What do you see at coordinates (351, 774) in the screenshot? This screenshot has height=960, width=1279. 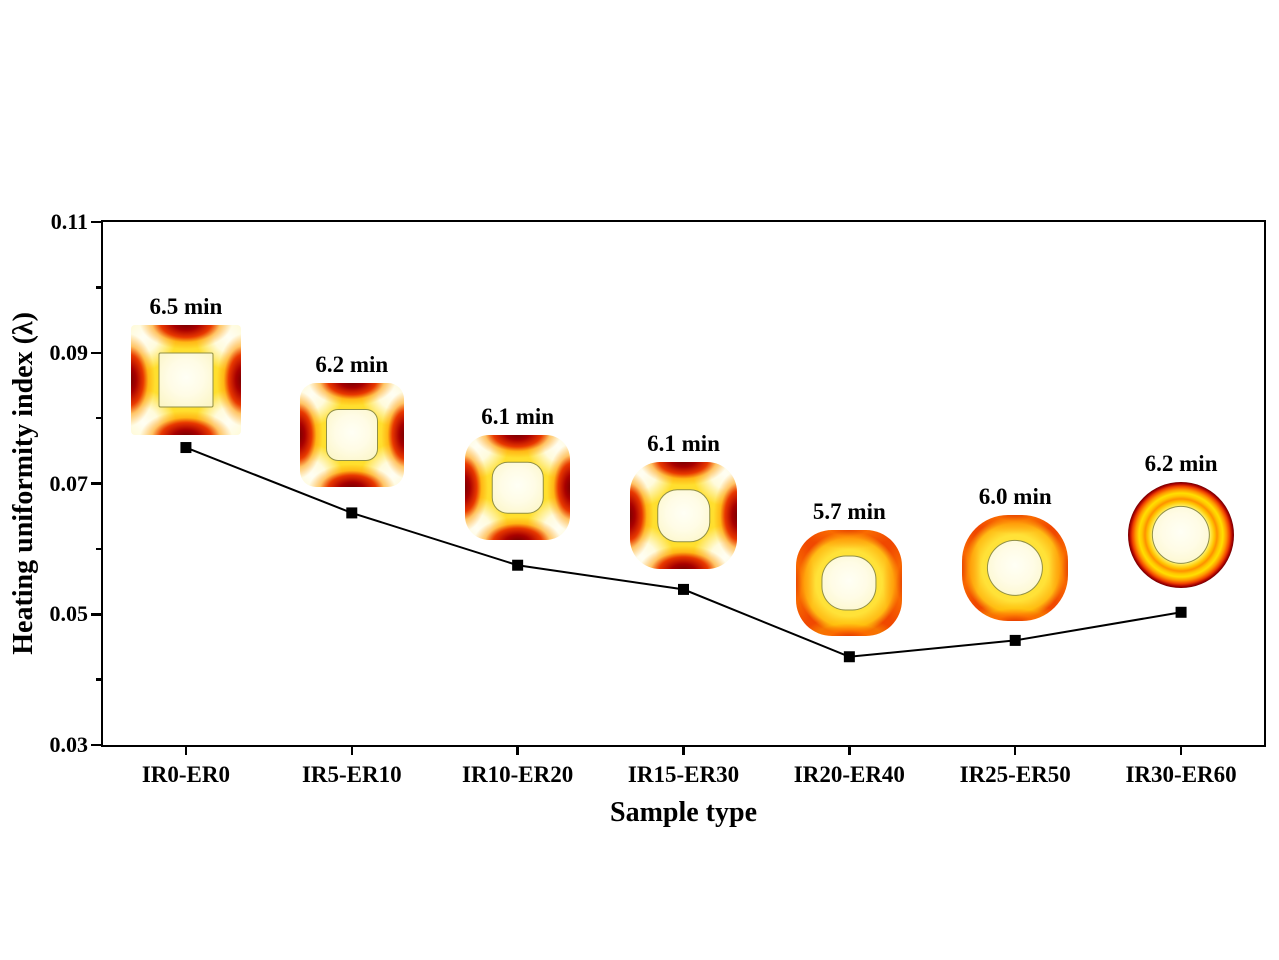 I see `x-axis-tick-label: IR5-ER10` at bounding box center [351, 774].